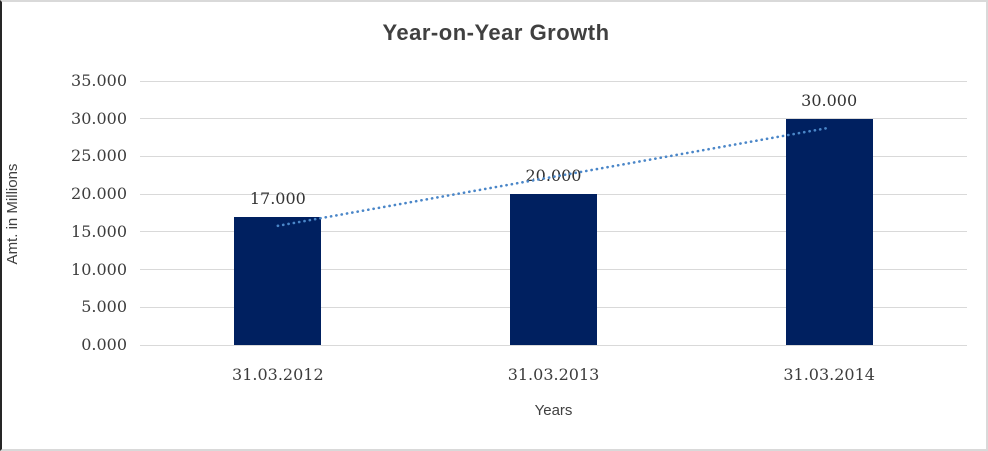 This screenshot has width=988, height=451. What do you see at coordinates (553, 374) in the screenshot?
I see `x-tick-label: 31.03.2013` at bounding box center [553, 374].